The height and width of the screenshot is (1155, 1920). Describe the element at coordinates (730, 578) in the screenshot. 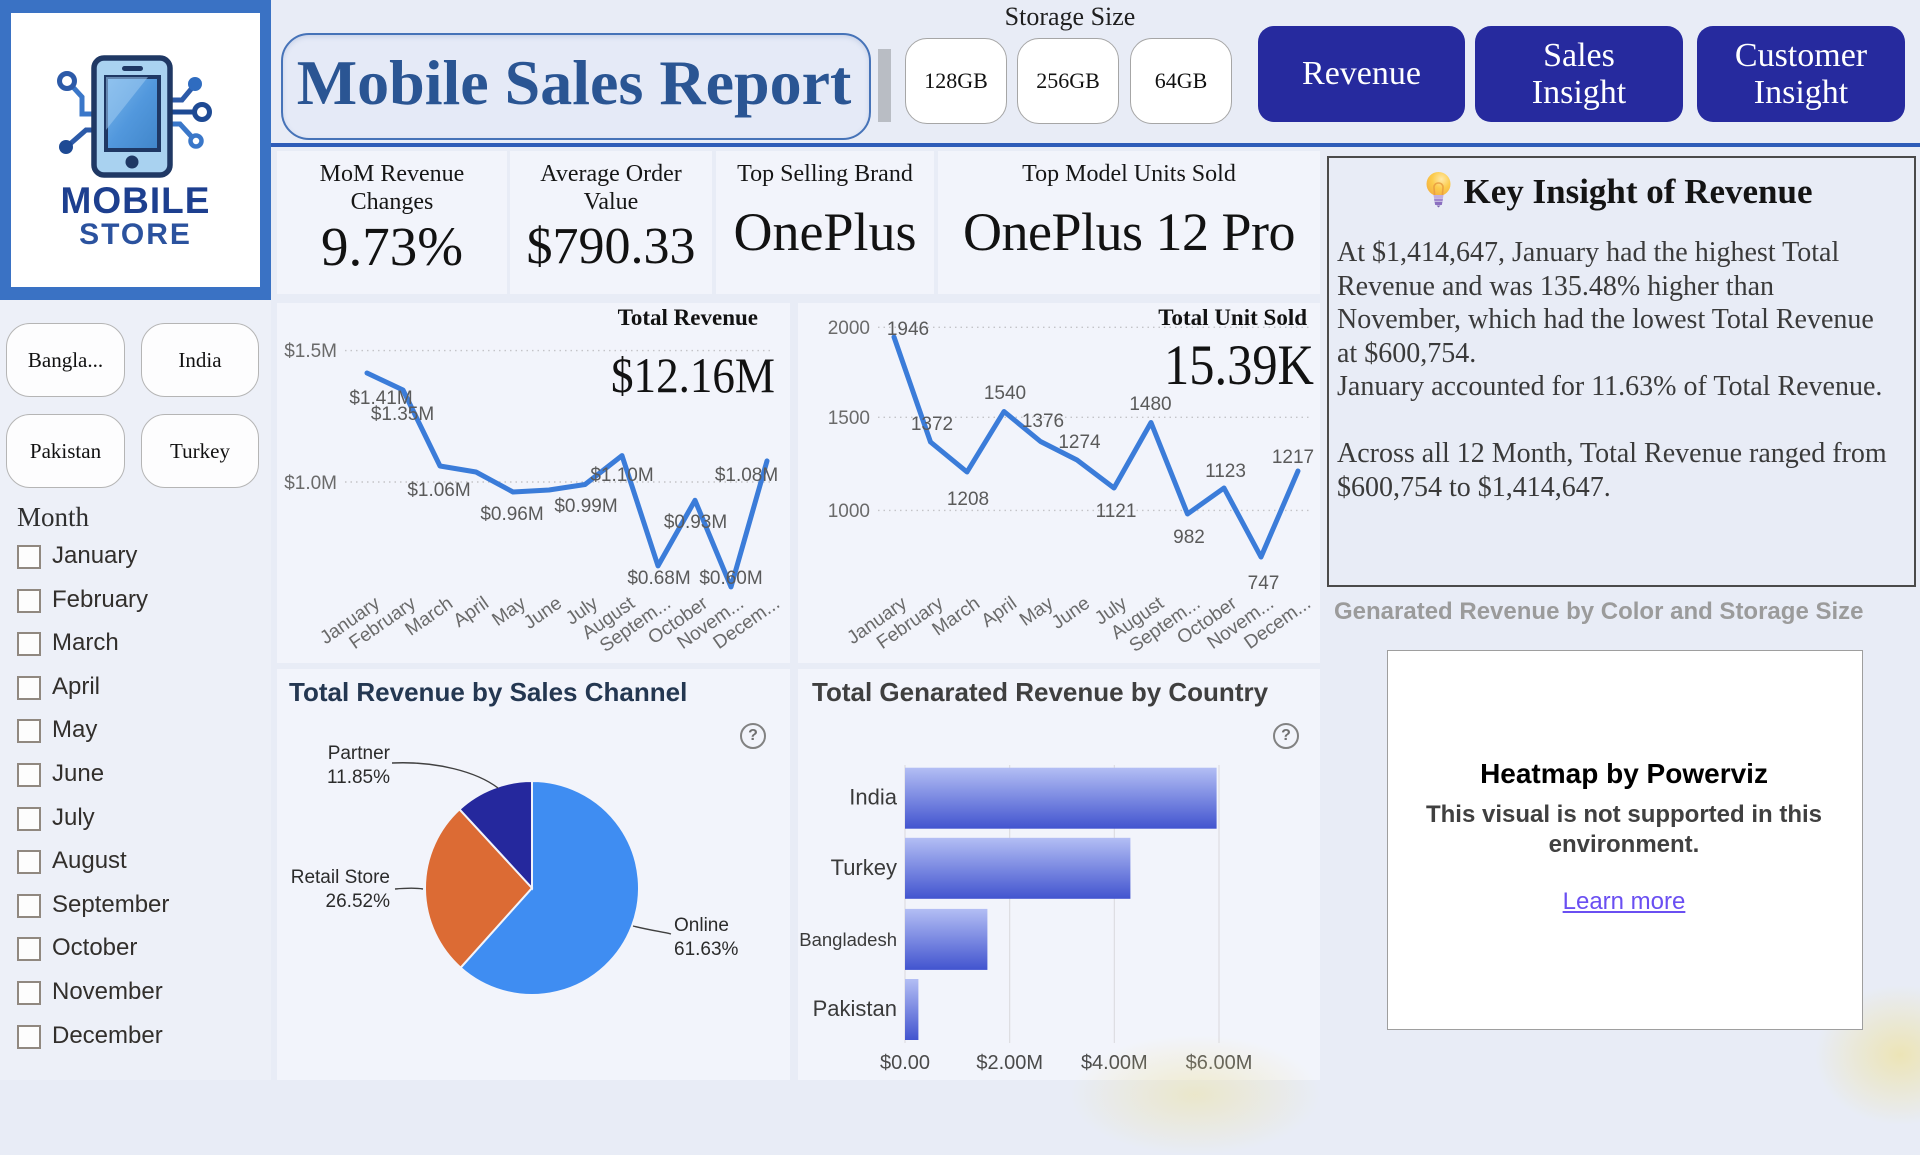

I see `svg-text: $0.60M` at that location.